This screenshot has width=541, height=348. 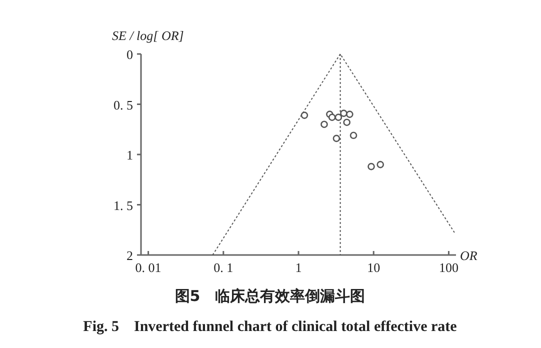 I want to click on y-tick-label: 0, so click(x=129, y=54).